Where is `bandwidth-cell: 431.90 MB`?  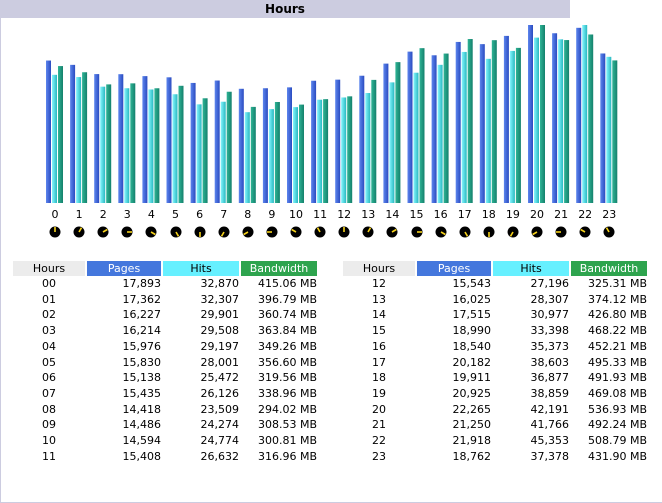 bandwidth-cell: 431.90 MB is located at coordinates (617, 456).